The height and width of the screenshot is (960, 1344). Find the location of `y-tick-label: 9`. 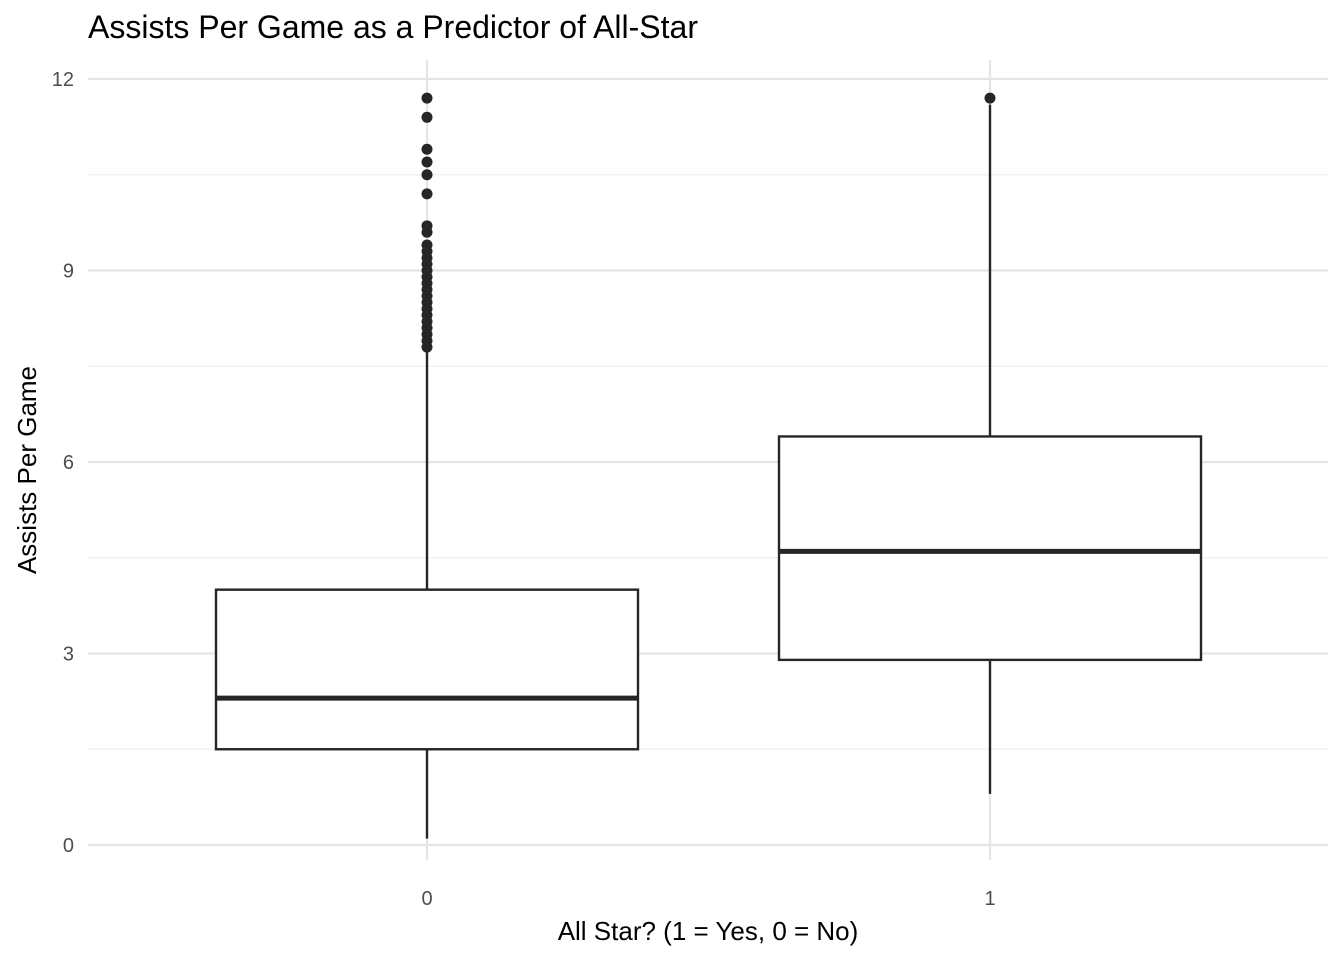

y-tick-label: 9 is located at coordinates (68, 272).